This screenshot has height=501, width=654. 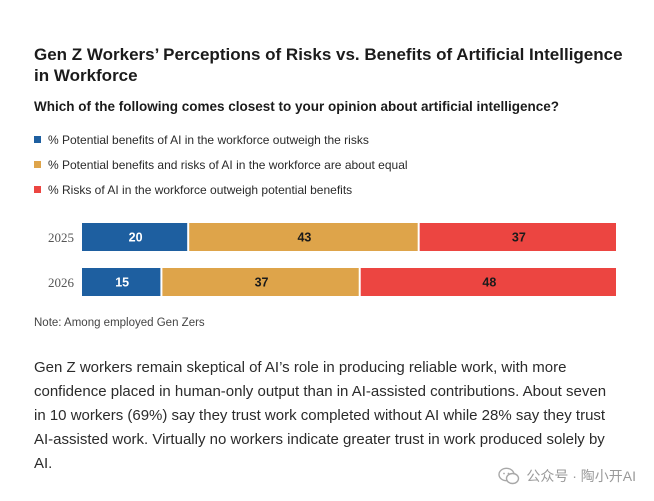 I want to click on bar-value-label: 43, so click(x=304, y=238).